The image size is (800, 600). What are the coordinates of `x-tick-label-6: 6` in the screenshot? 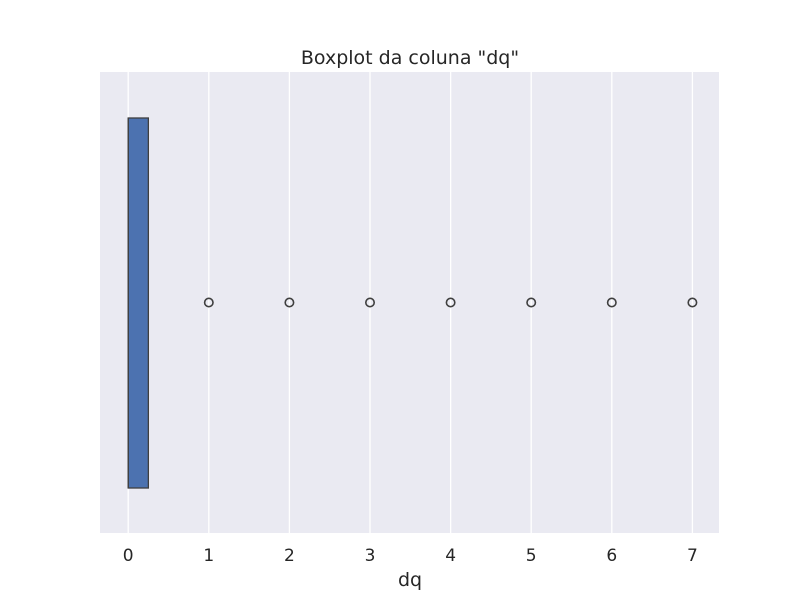 It's located at (611, 556).